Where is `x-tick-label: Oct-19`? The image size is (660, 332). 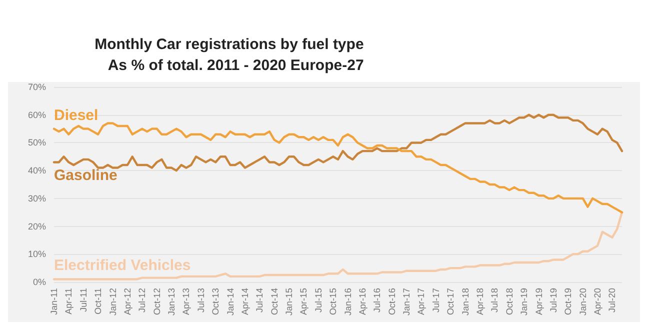
x-tick-label: Oct-19 is located at coordinates (568, 302).